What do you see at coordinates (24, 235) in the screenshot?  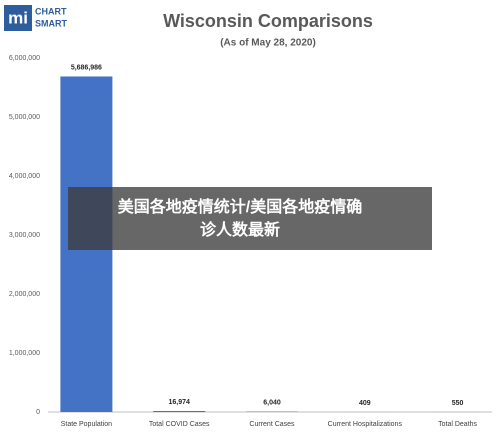 I see `y-tick-label: 3,000,000` at bounding box center [24, 235].